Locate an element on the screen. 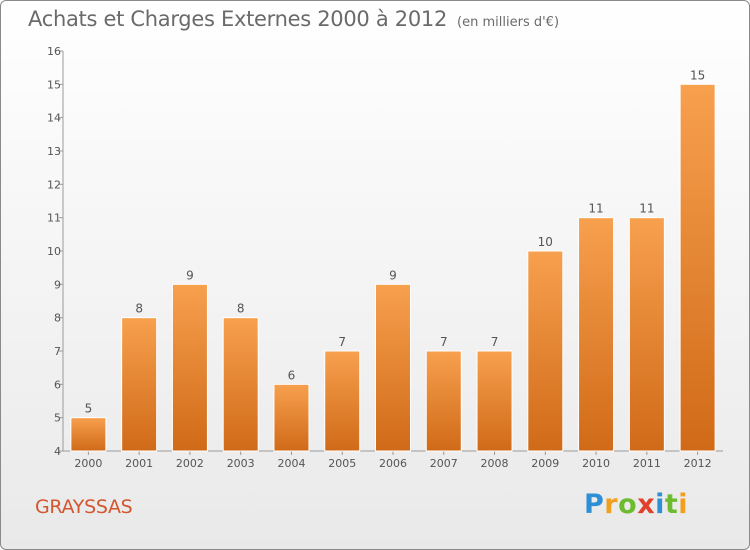  bar-2011 is located at coordinates (646, 334).